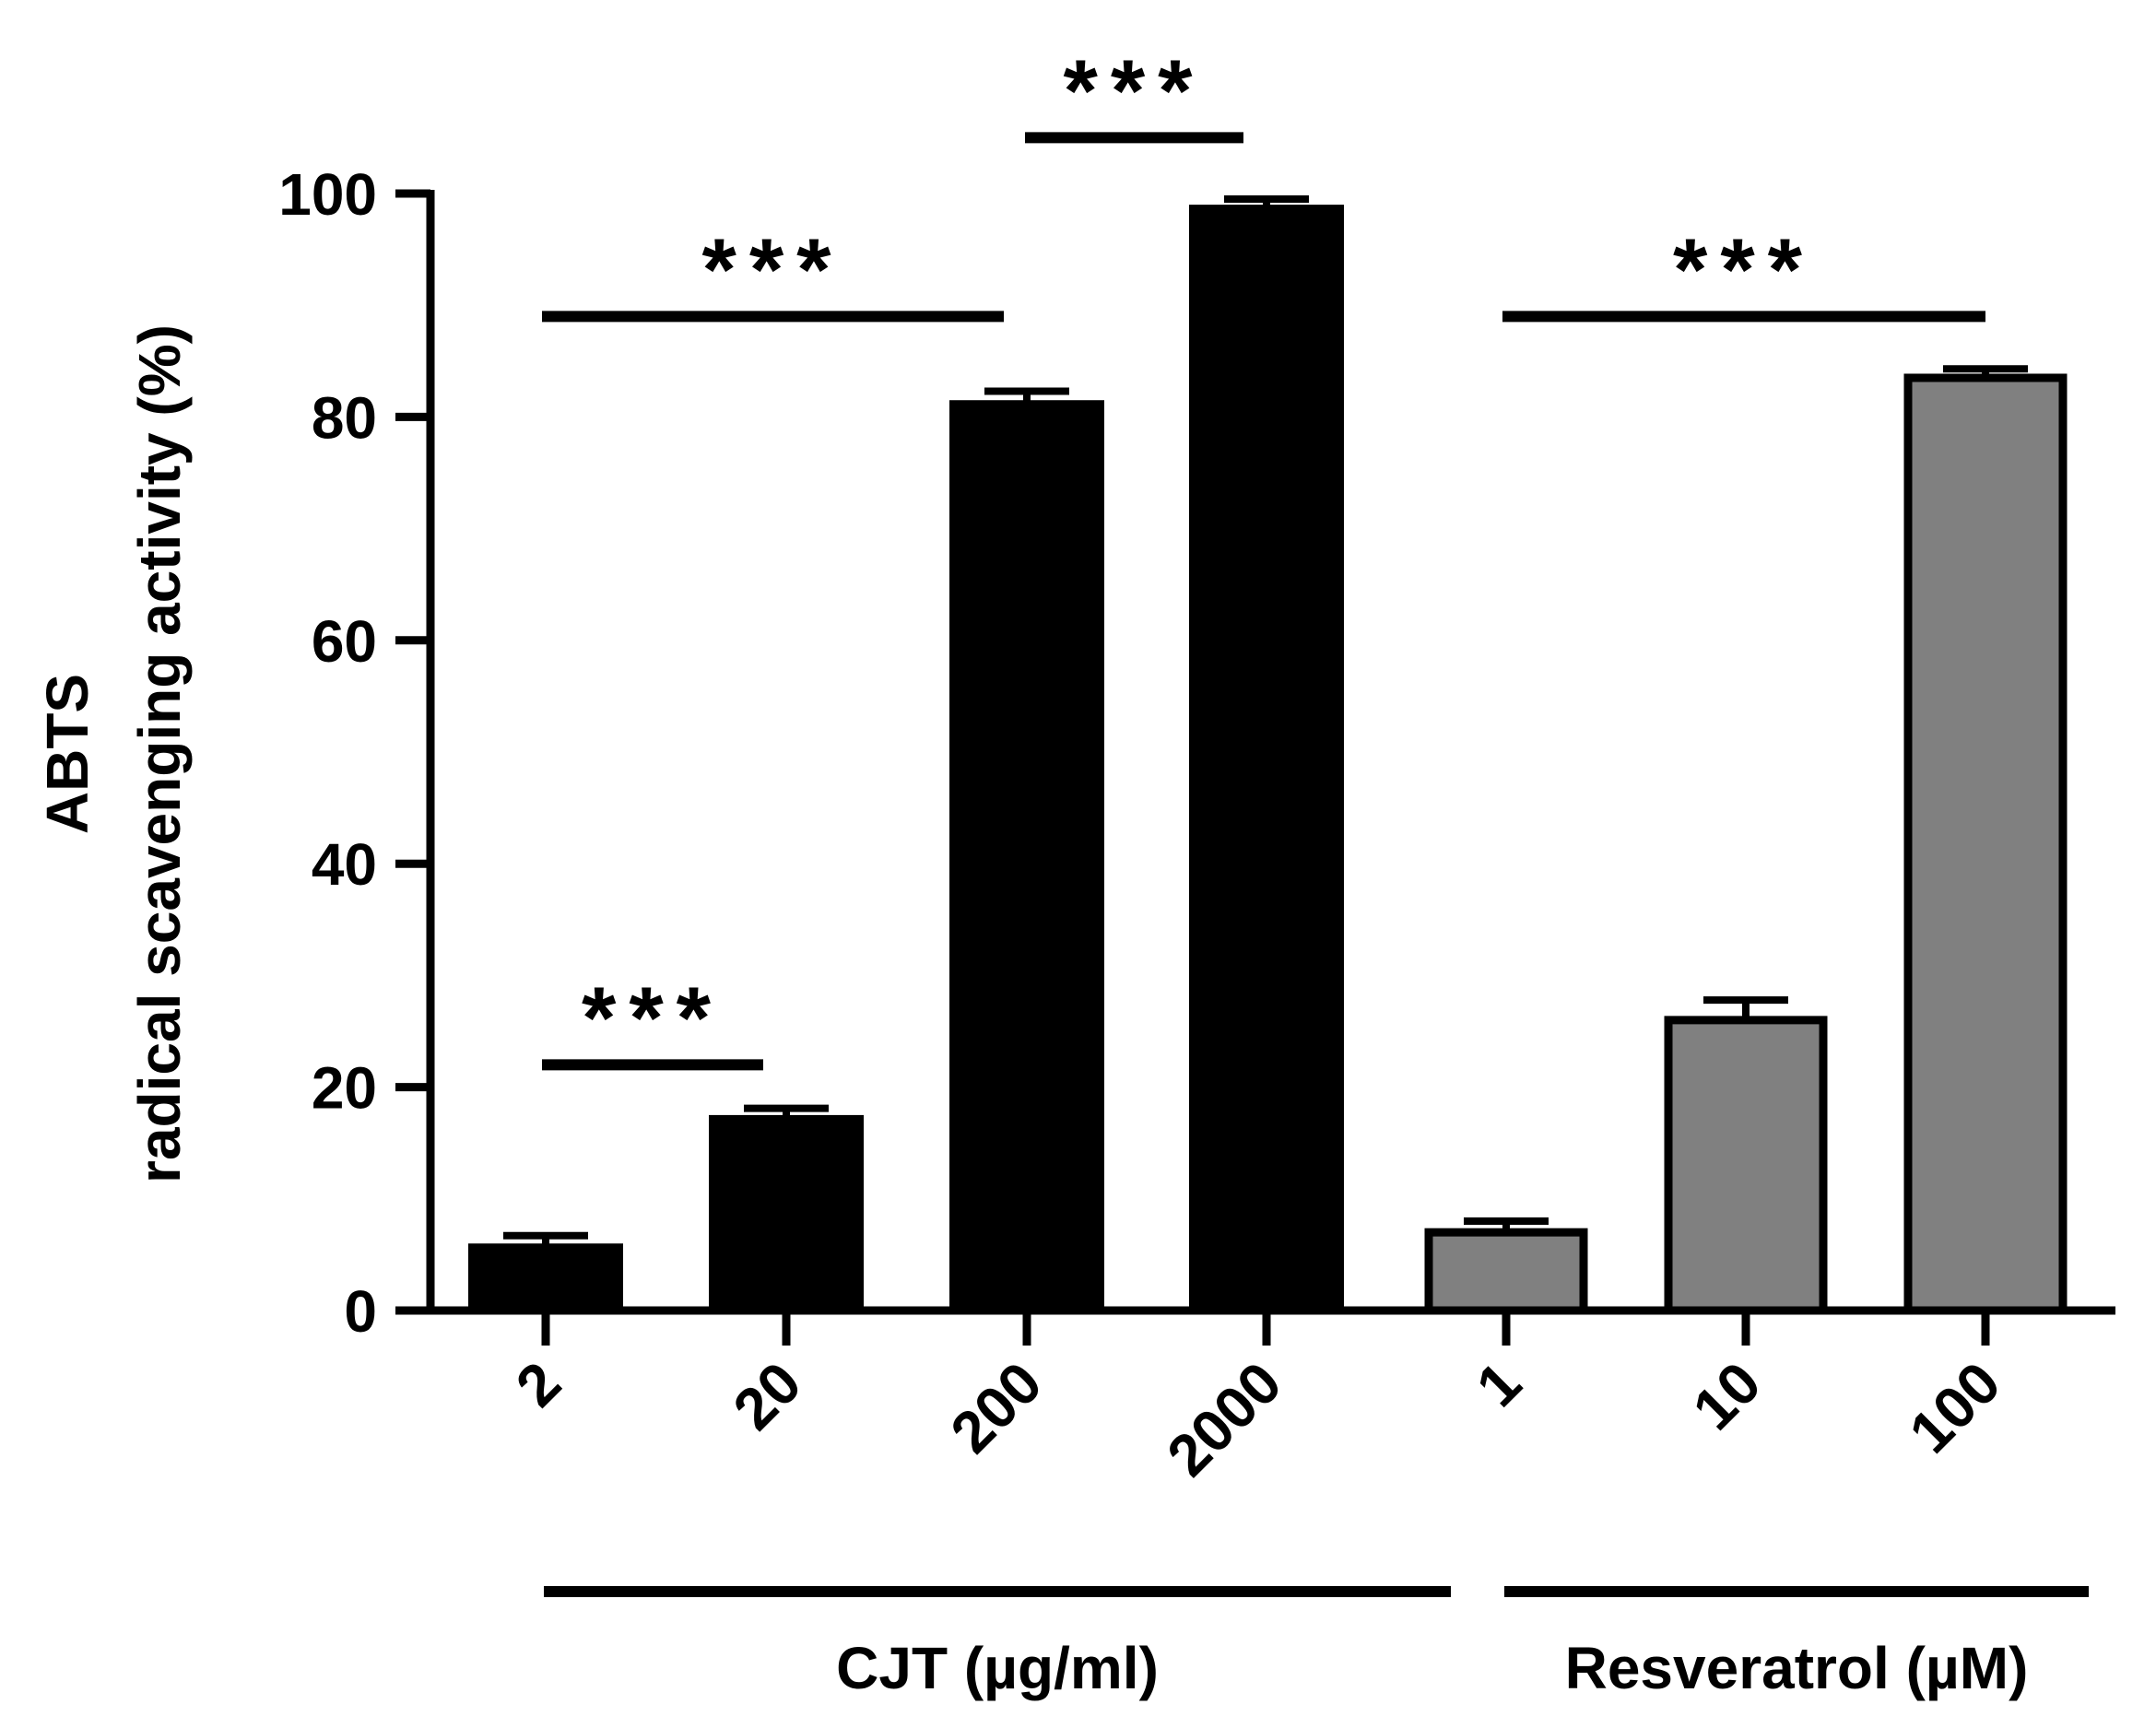 The image size is (2156, 1728). Describe the element at coordinates (1266, 758) in the screenshot. I see `bar-cjt-2000` at that location.